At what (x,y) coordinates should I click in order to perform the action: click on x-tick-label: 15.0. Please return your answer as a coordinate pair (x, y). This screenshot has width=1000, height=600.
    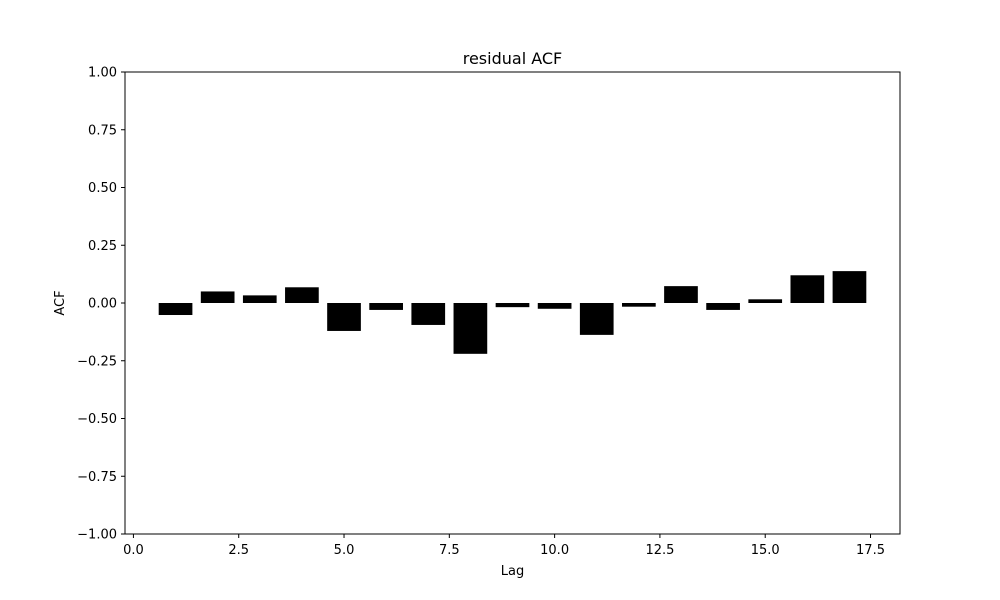
    Looking at the image, I should click on (765, 550).